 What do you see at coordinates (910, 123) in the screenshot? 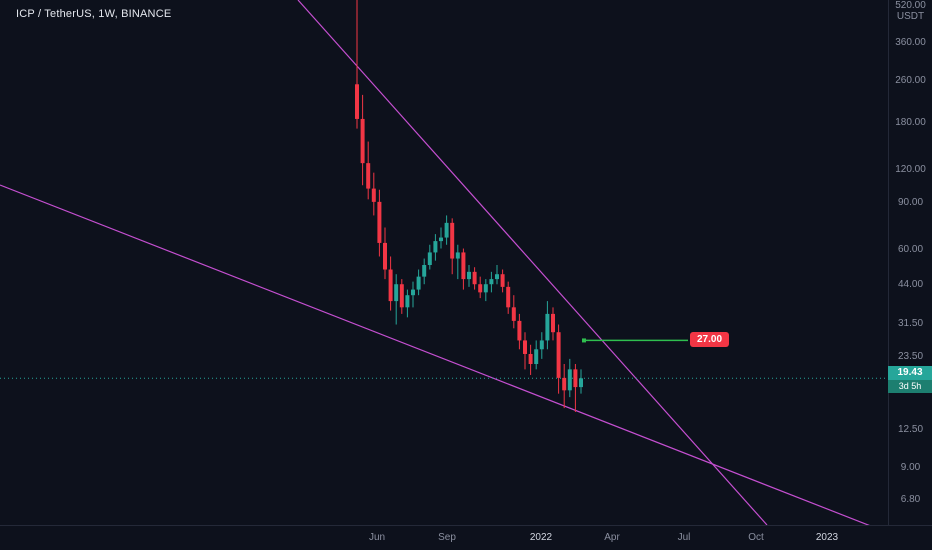
I see `price-tick: 180.00` at bounding box center [910, 123].